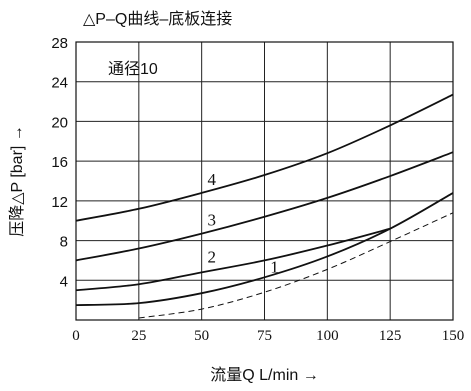  What do you see at coordinates (59, 43) in the screenshot?
I see `y-tick-label: 28` at bounding box center [59, 43].